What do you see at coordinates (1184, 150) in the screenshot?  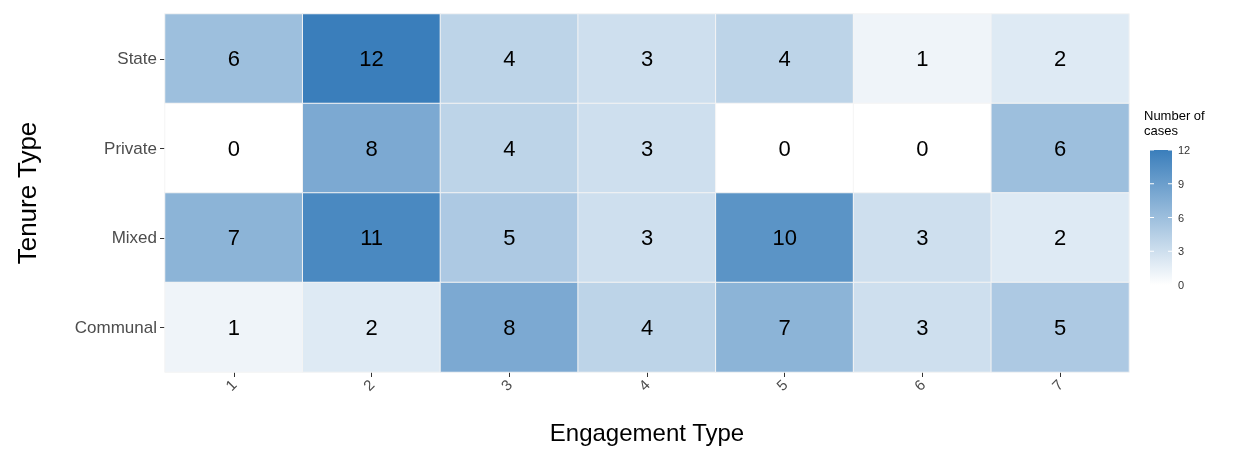 I see `color-bar-label: 12` at bounding box center [1184, 150].